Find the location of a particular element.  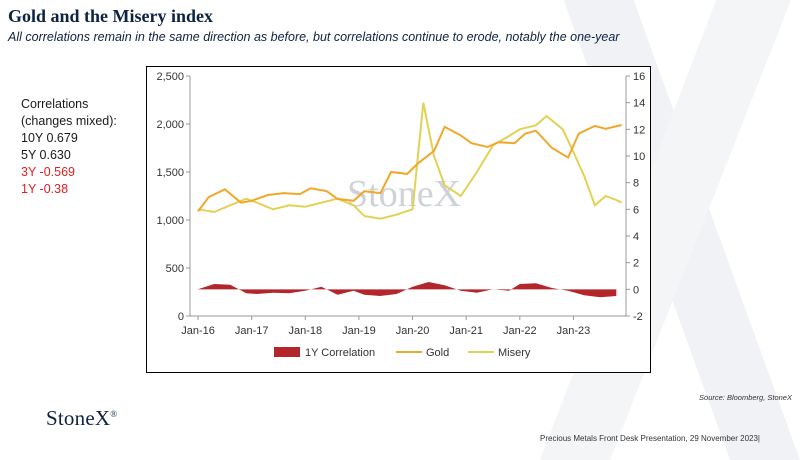

correlation-area is located at coordinates (407, 290).